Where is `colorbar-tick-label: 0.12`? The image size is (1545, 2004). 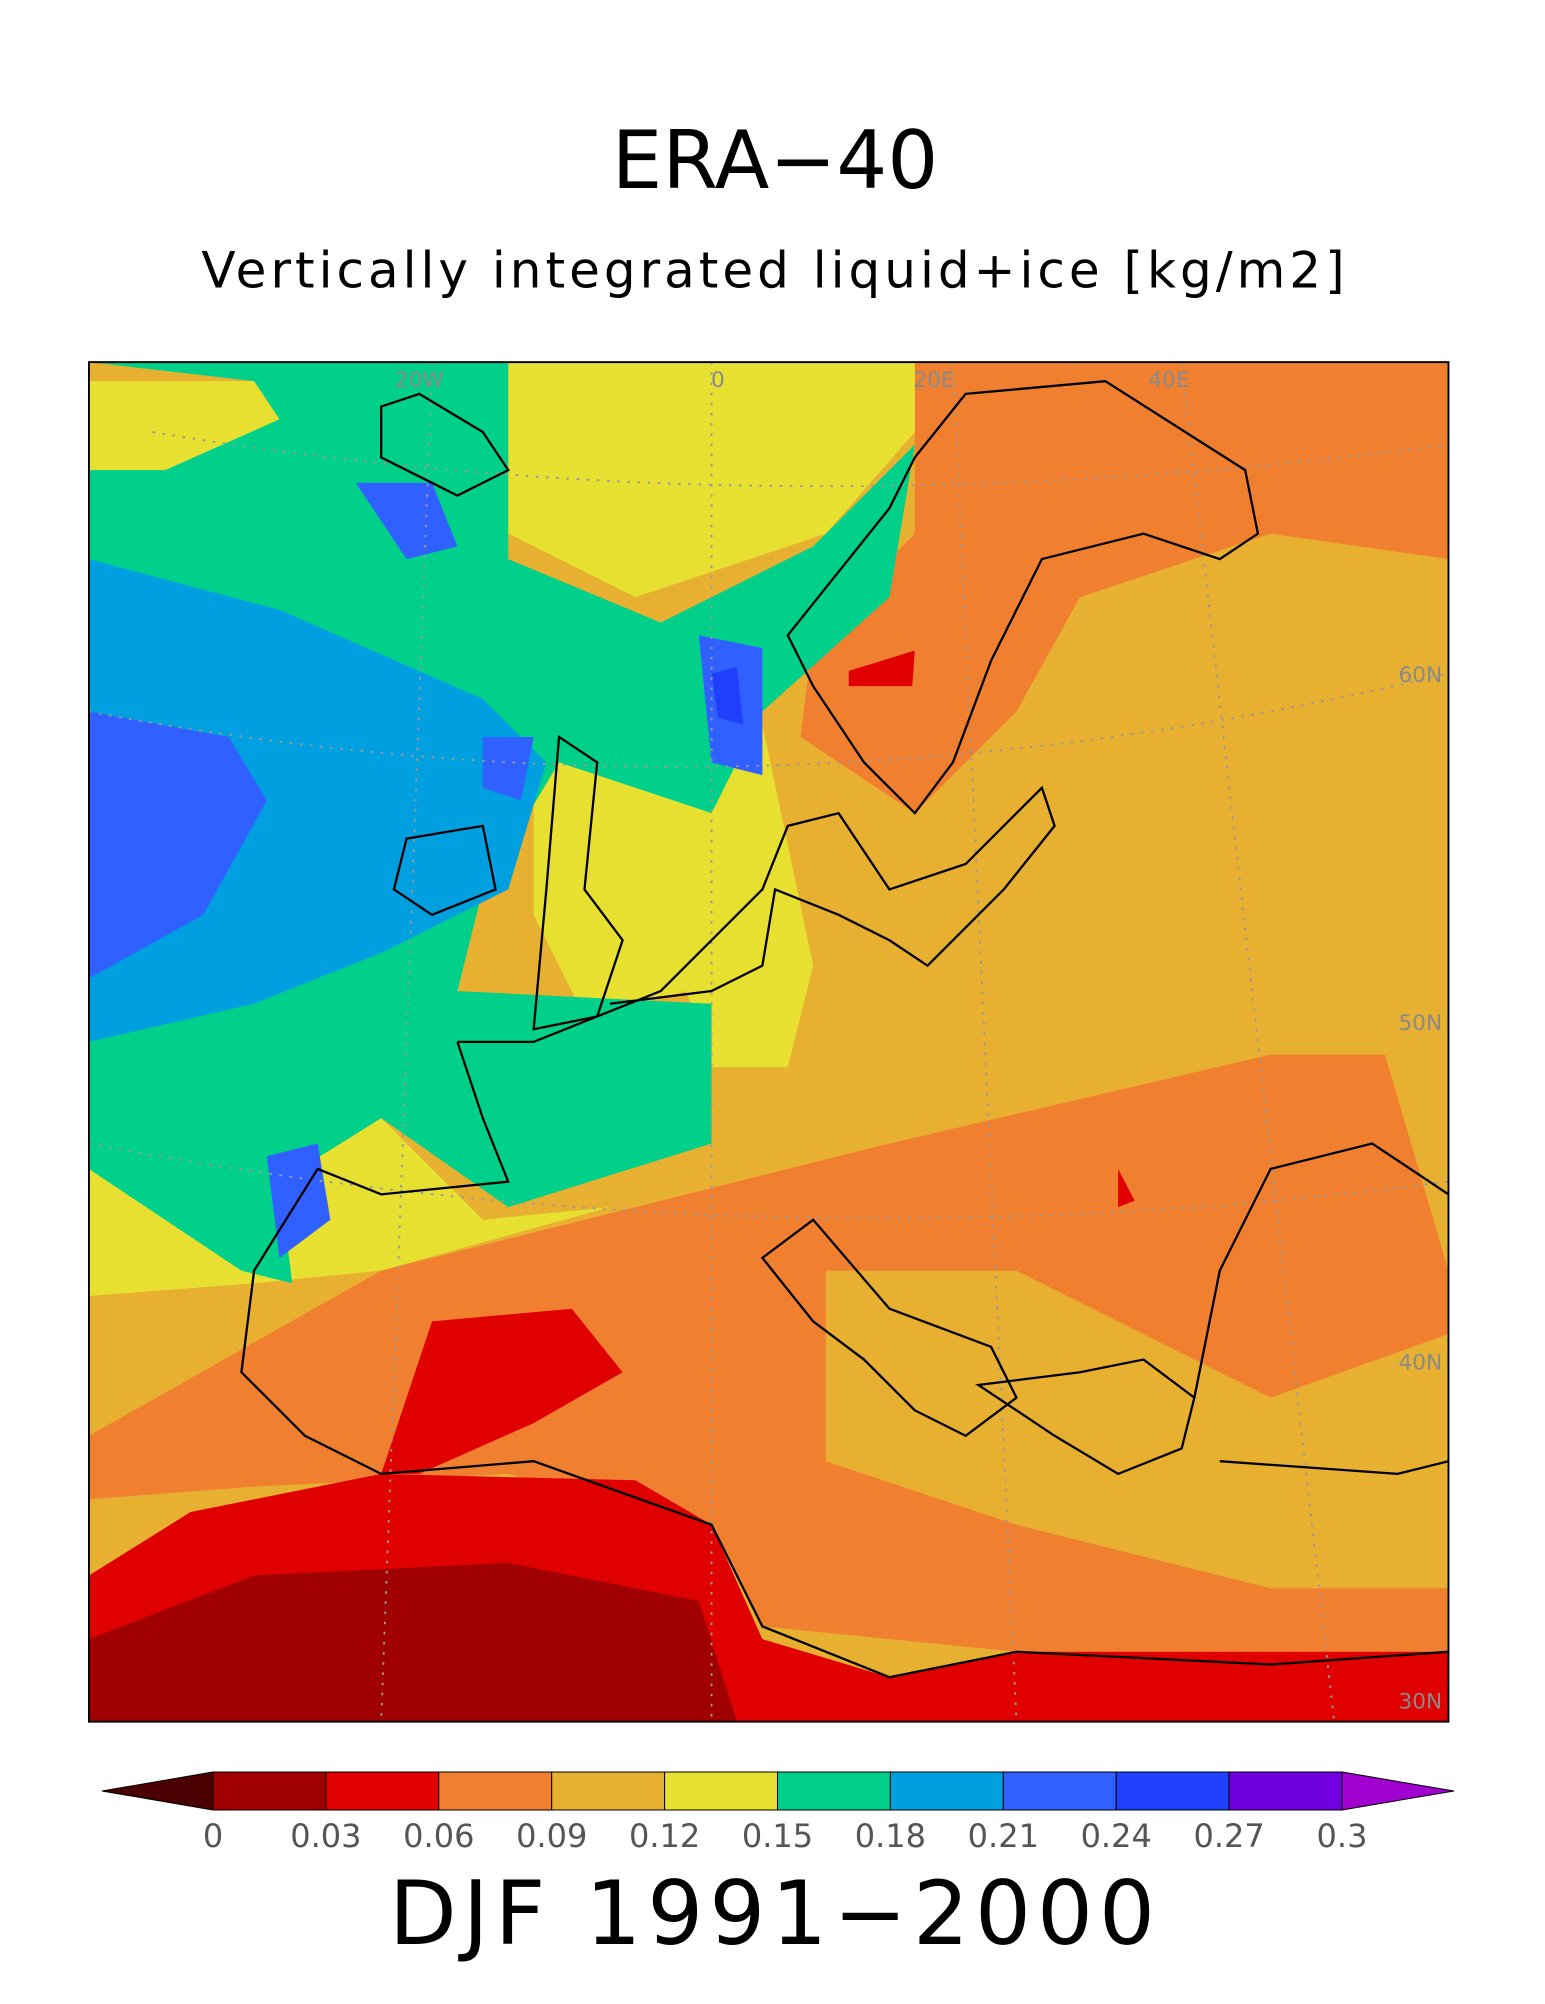
colorbar-tick-label: 0.12 is located at coordinates (664, 1836).